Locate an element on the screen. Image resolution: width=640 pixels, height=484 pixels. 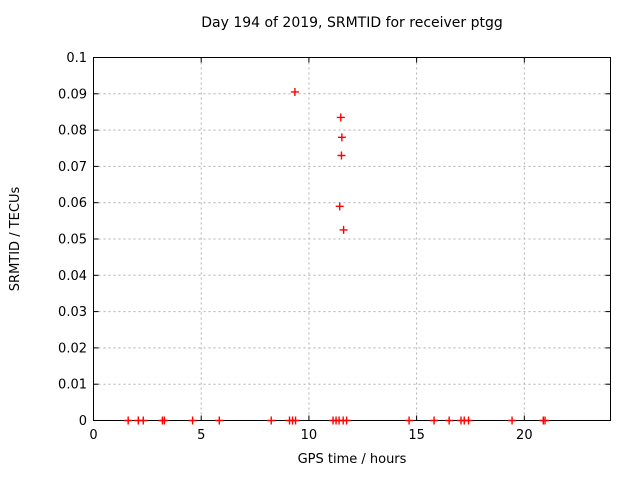
y-tick-label: 0.02 is located at coordinates (72, 348).